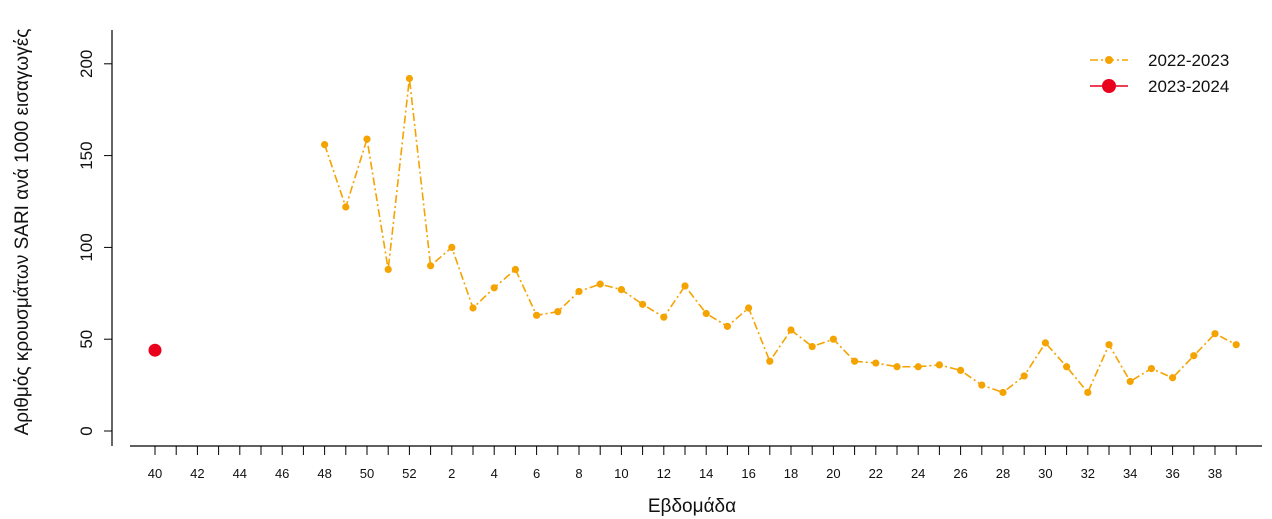 The image size is (1272, 519). What do you see at coordinates (578, 473) in the screenshot?
I see `x-tick-label: 8` at bounding box center [578, 473].